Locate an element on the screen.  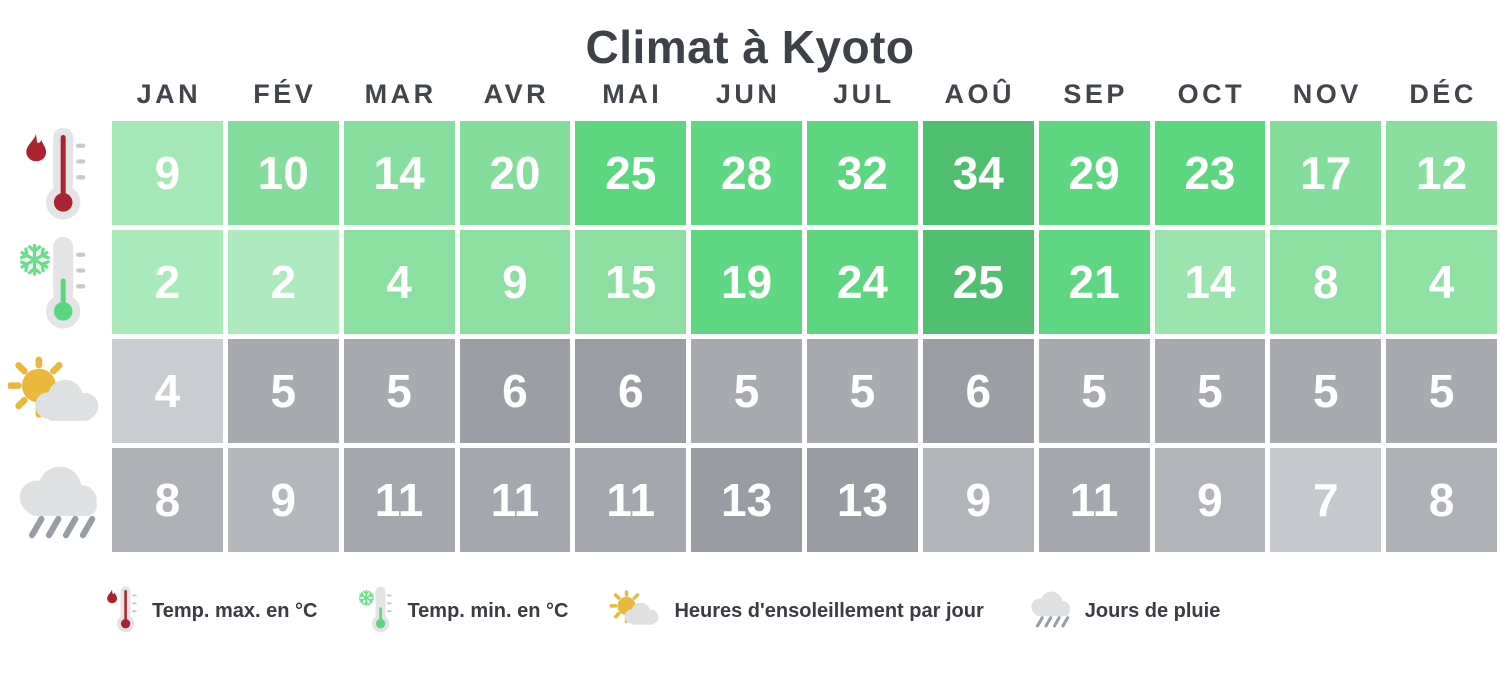
cell-temp-max-10: 23 is located at coordinates (1210, 173).